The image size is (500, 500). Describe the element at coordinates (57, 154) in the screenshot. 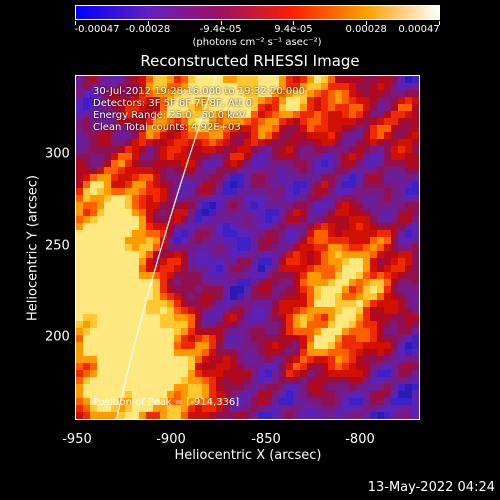

I see `y-tick: 300` at that location.